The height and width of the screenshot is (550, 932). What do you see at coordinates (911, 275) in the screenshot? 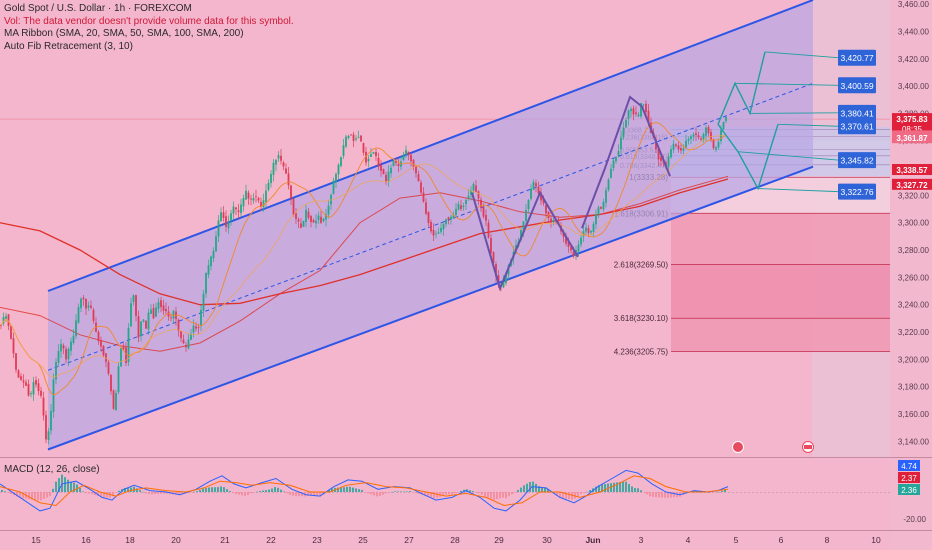
I see `price-scale-bg` at bounding box center [911, 275].